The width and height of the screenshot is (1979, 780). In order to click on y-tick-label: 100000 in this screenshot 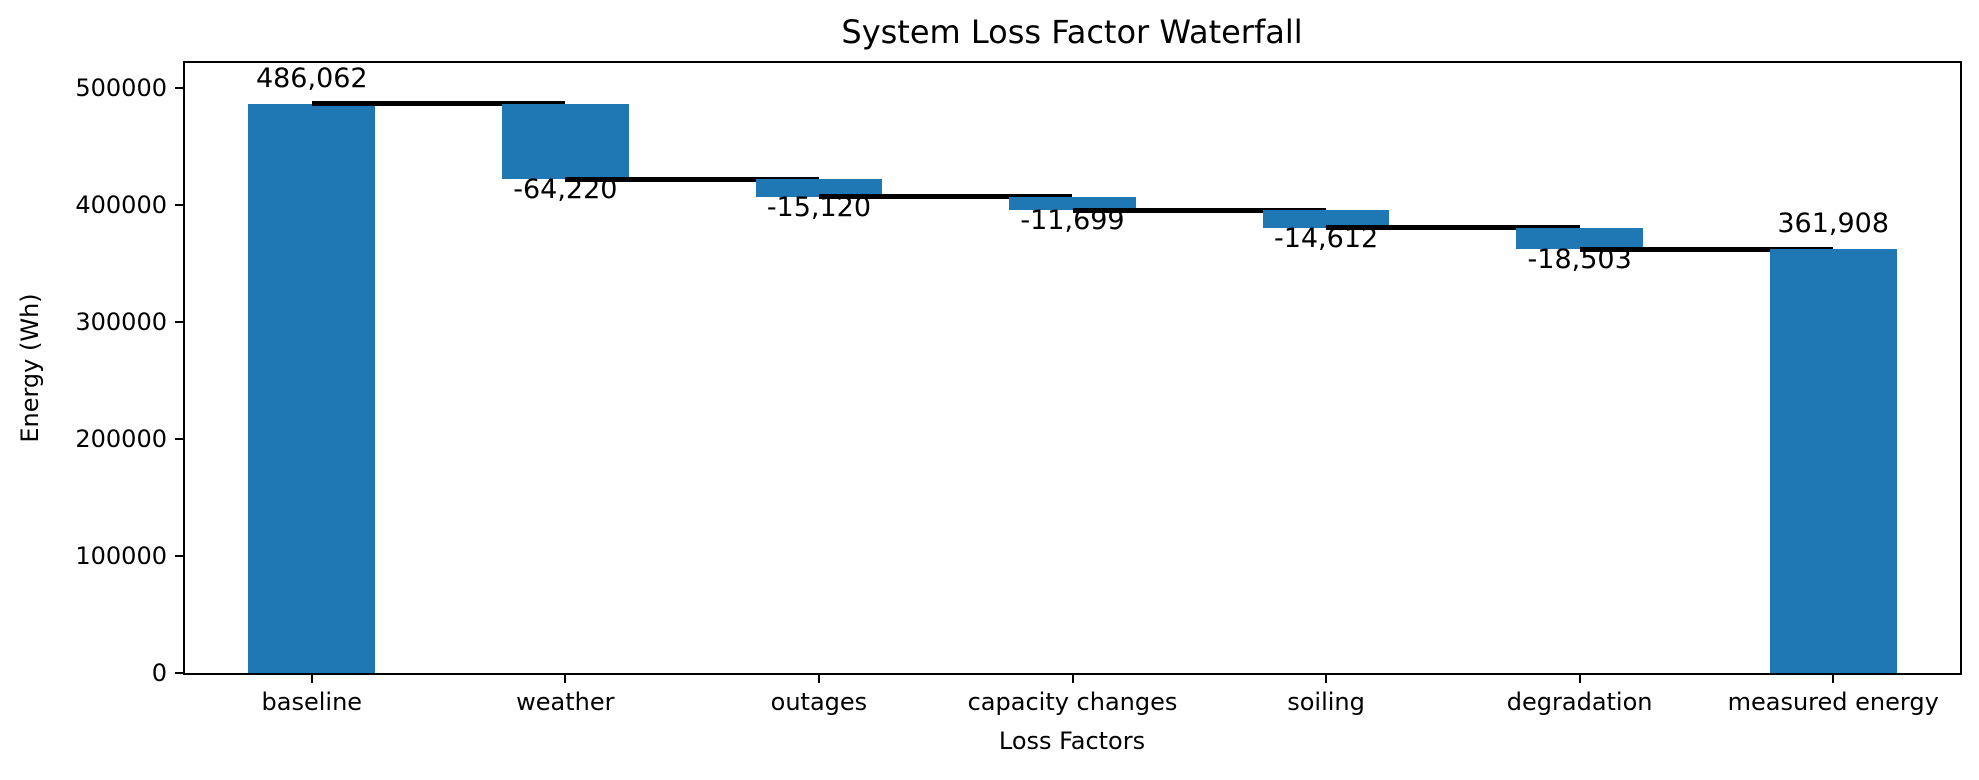, I will do `click(121, 555)`.